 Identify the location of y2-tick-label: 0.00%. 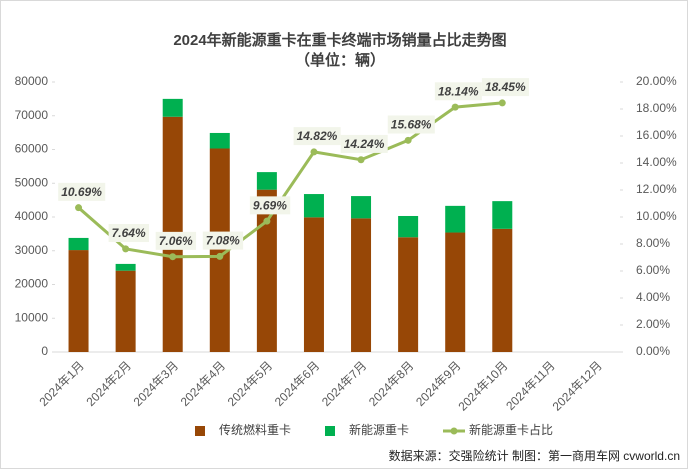
(653, 351).